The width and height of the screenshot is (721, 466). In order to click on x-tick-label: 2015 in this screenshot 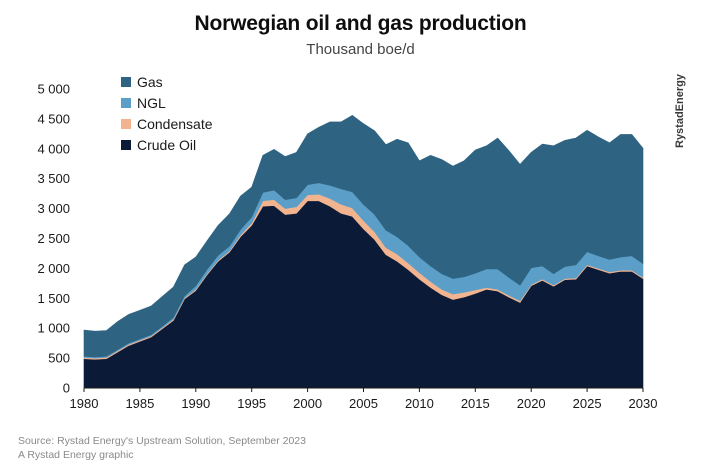, I will do `click(475, 403)`.